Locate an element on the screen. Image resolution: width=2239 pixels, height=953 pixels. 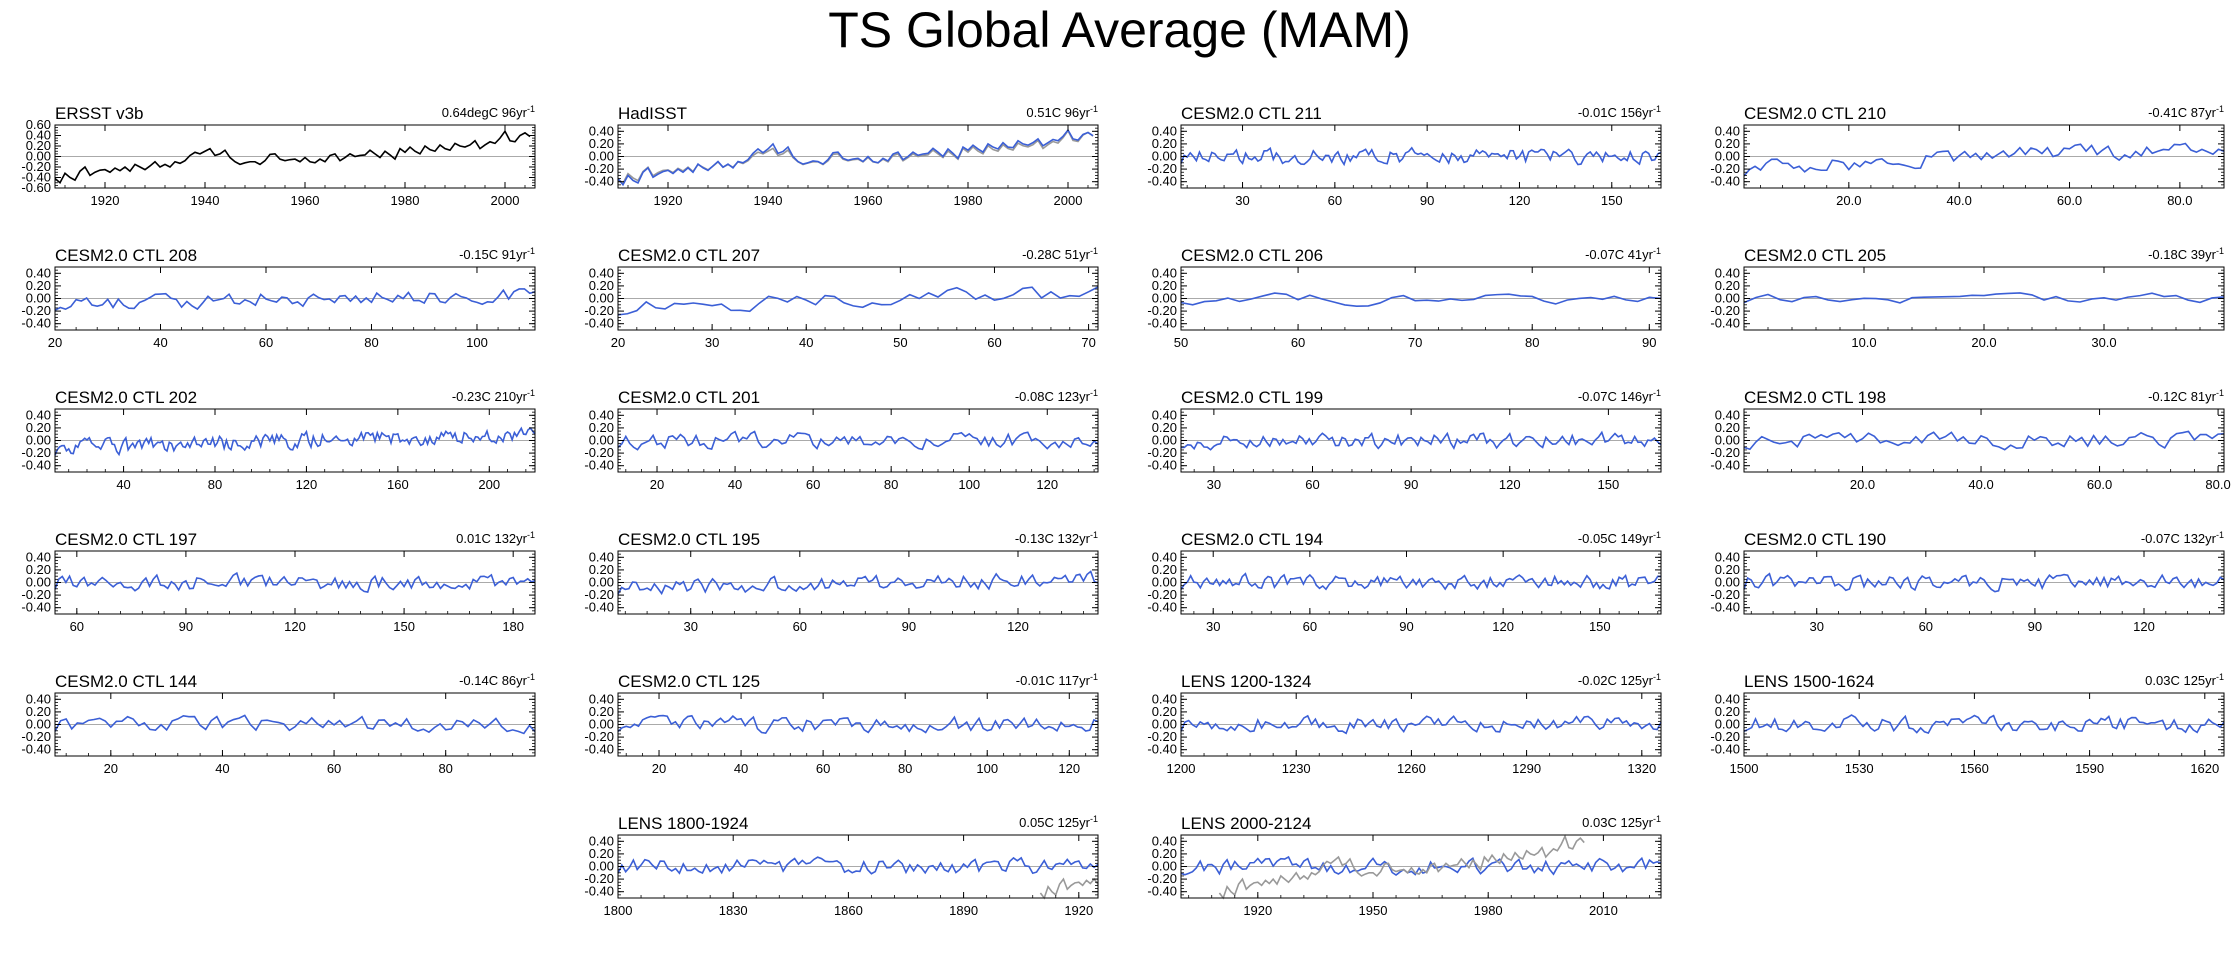
main-title: TS Global Average (MAM) is located at coordinates (1119, 30).